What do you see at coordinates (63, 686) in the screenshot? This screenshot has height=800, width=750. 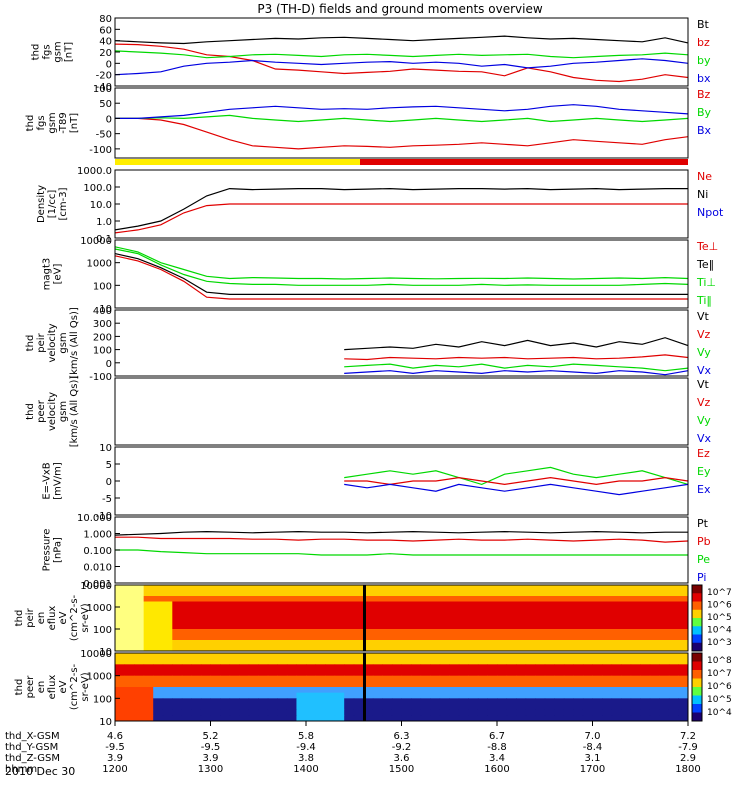 I see `ylabel-line: eV` at bounding box center [63, 686].